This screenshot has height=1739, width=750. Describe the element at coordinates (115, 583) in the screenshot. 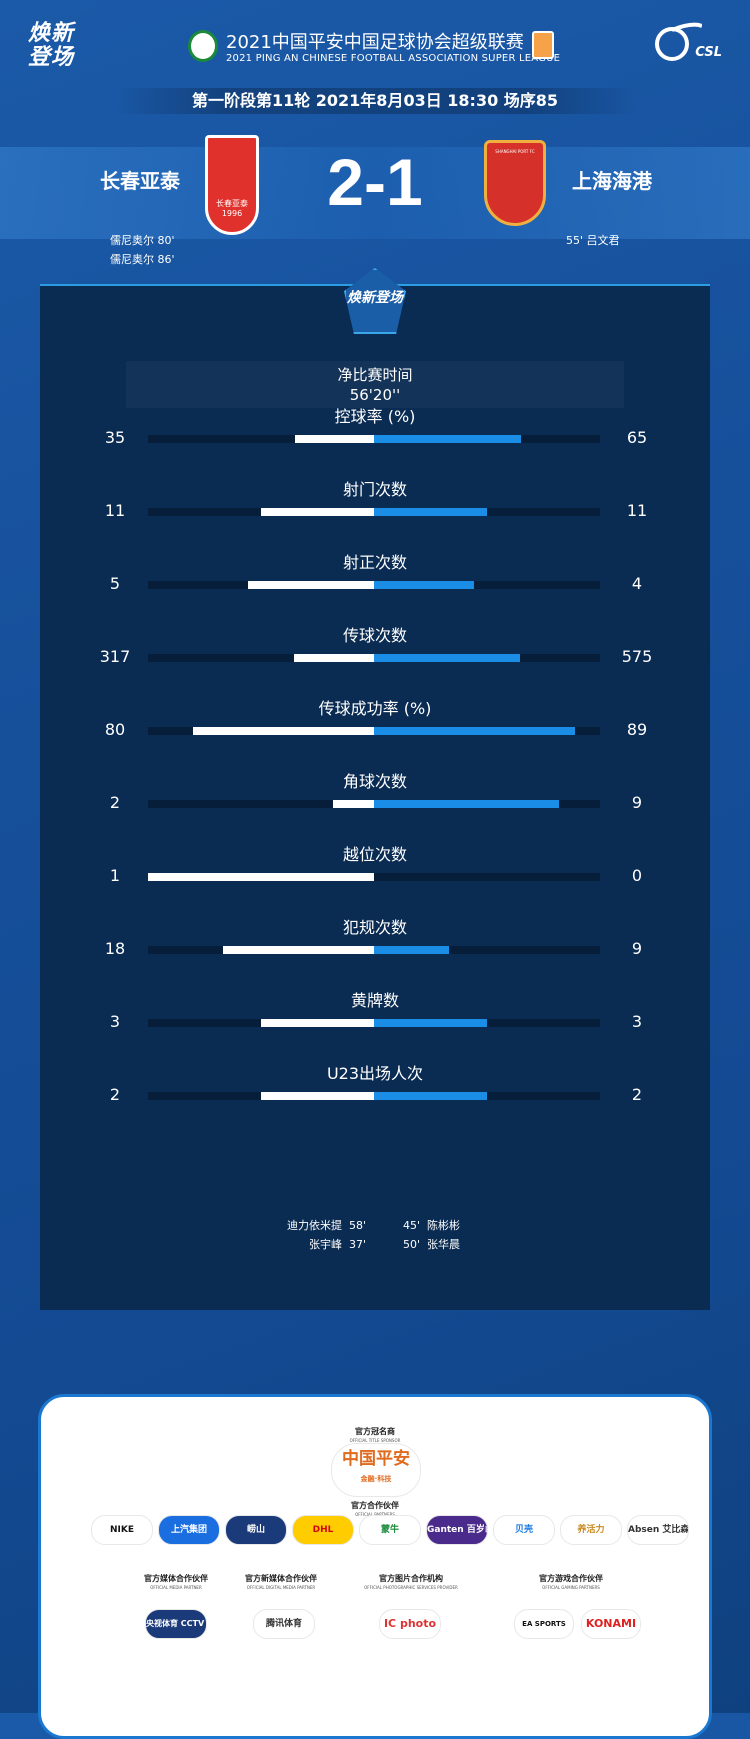

I see `stat-home-value: 5` at that location.